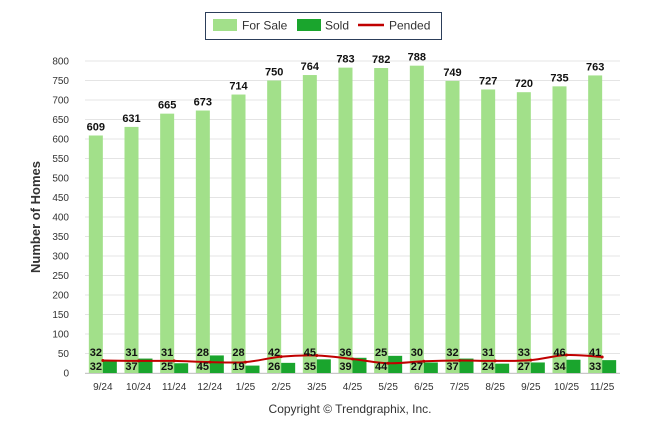  I want to click on x-tick-label: 9/24, so click(103, 387).